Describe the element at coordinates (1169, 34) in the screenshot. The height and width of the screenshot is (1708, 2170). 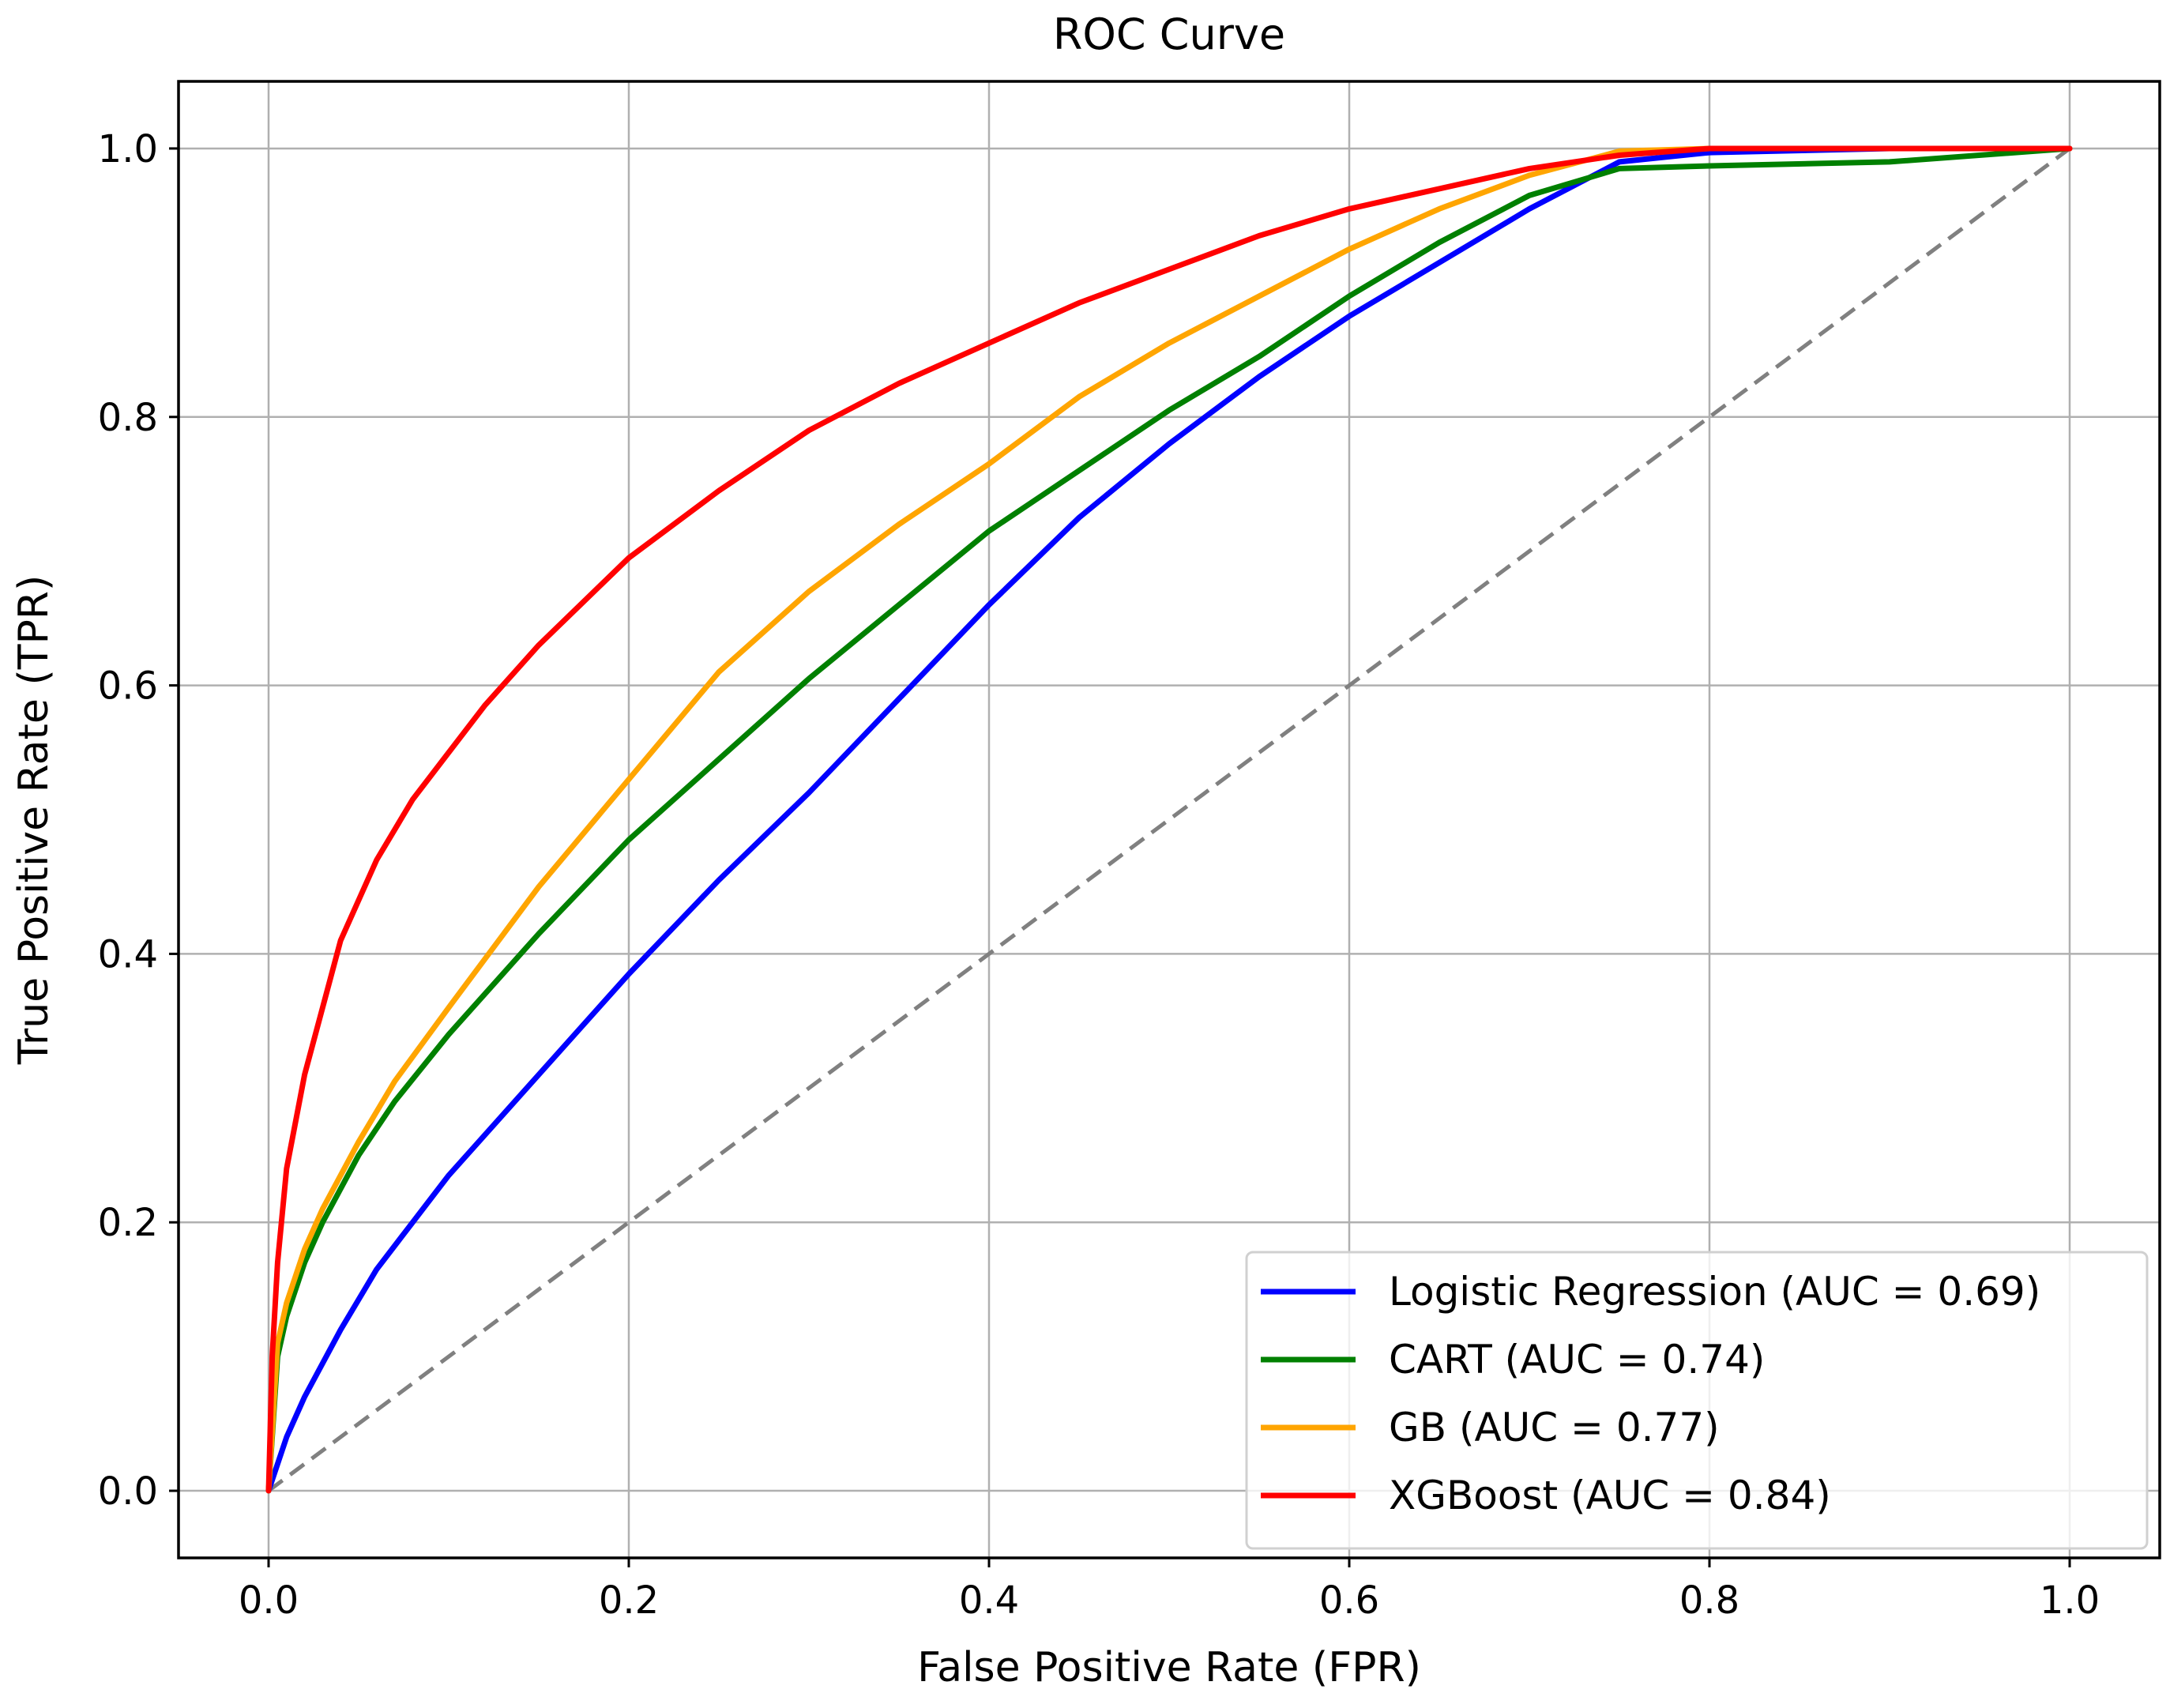
I see `chart-title: ROC Curve` at that location.